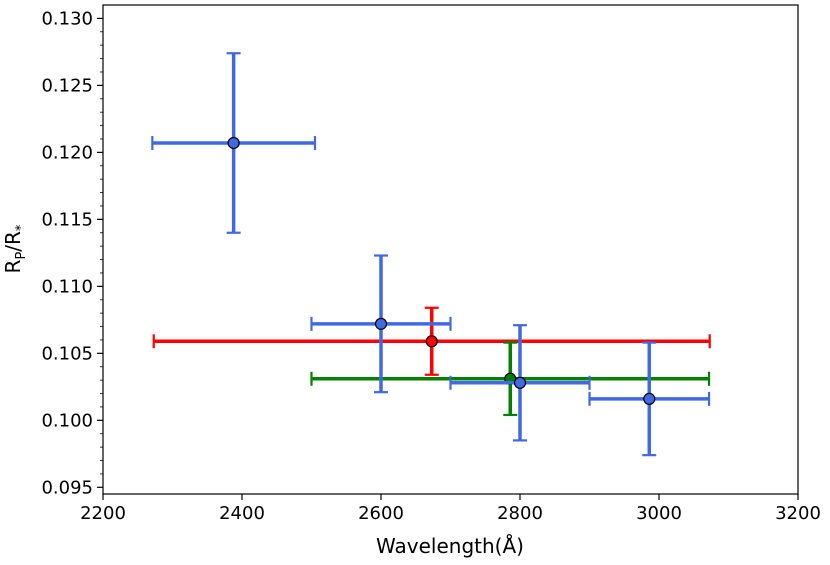  I want to click on x-tick-label: 3200, so click(798, 513).